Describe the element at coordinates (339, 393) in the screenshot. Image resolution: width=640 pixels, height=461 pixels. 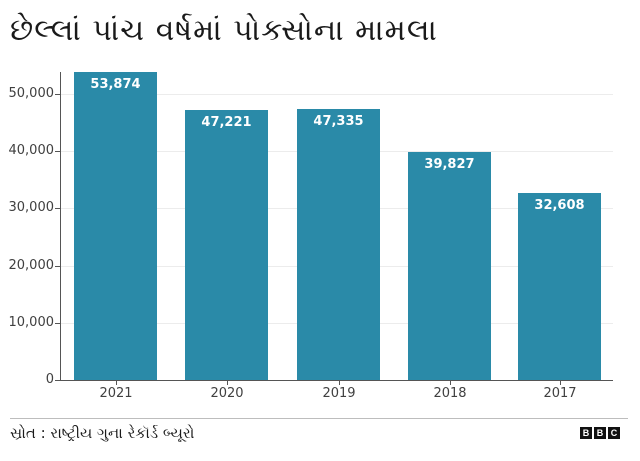
I see `x-tick-label: 2019` at that location.